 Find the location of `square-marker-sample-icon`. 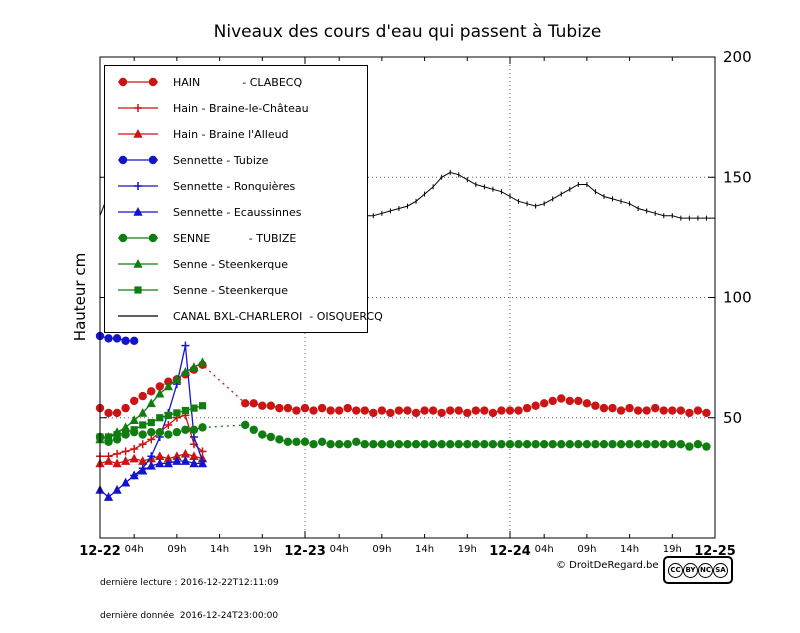

square-marker-sample-icon is located at coordinates (138, 290).